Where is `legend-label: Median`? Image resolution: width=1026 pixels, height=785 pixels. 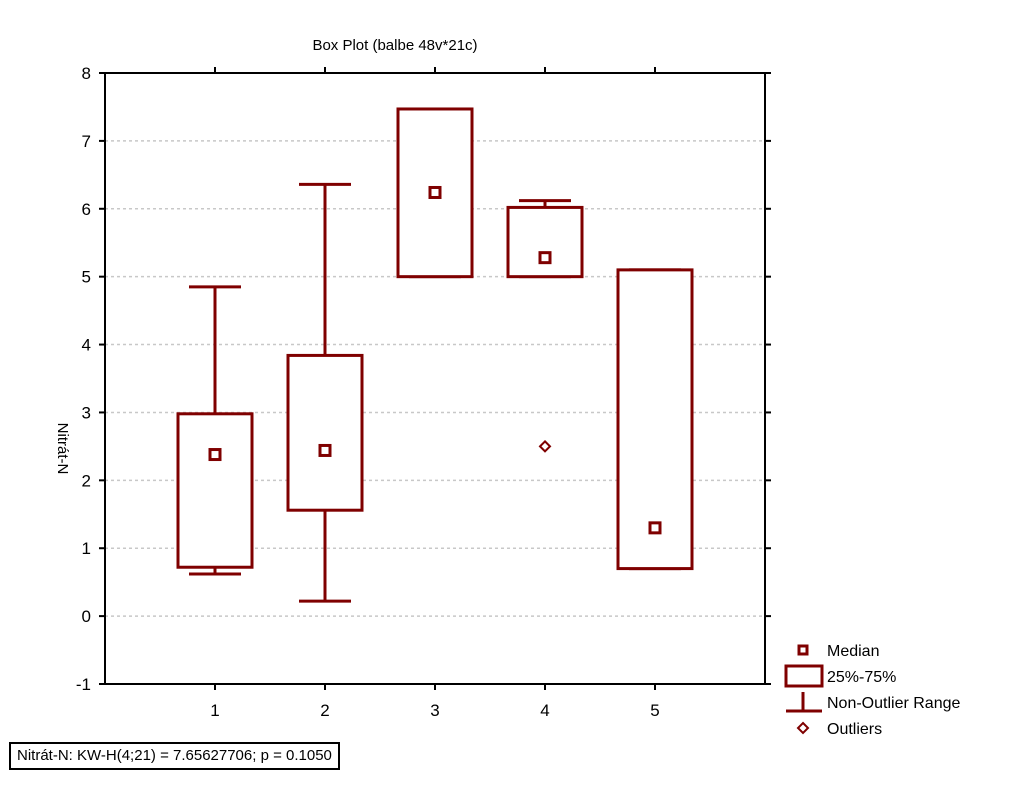
legend-label: Median is located at coordinates (853, 651).